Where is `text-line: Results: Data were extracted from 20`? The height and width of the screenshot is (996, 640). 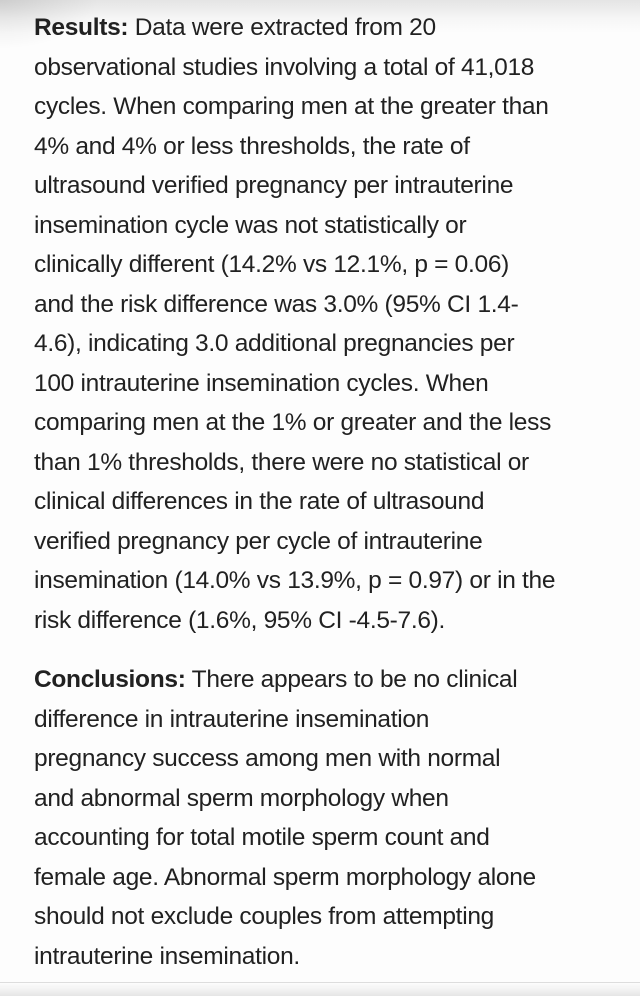
text-line: Results: Data were extracted from 20 is located at coordinates (327, 28).